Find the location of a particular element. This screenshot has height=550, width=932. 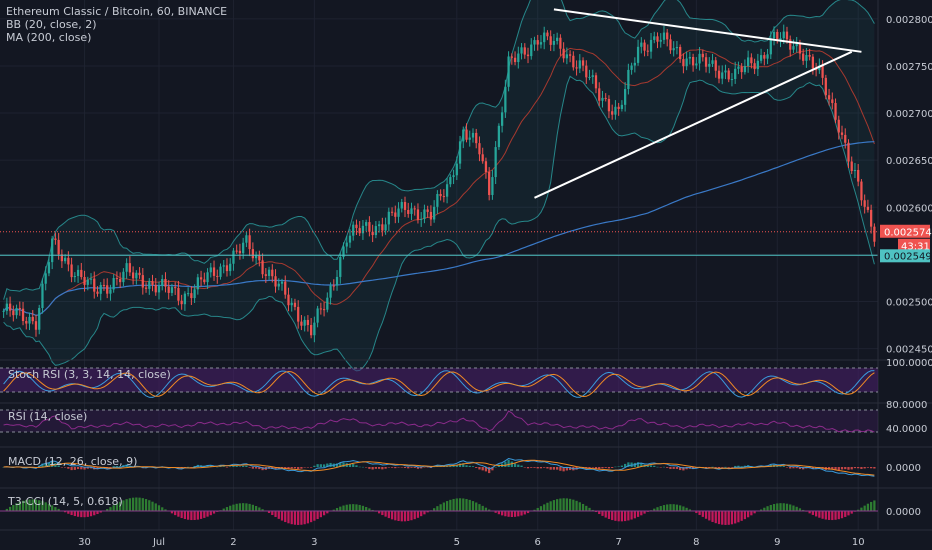

time-tick-label: 9 is located at coordinates (777, 542).